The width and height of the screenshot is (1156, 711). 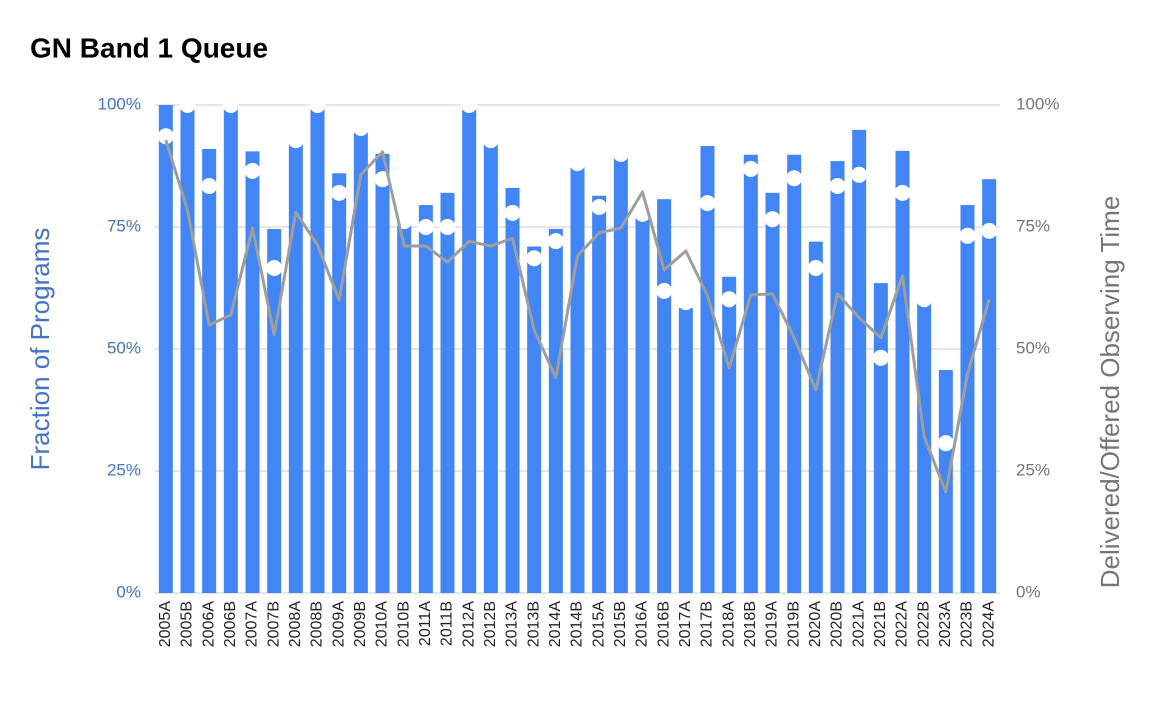 I want to click on y2-tick-label: 0%, so click(x=1028, y=591).